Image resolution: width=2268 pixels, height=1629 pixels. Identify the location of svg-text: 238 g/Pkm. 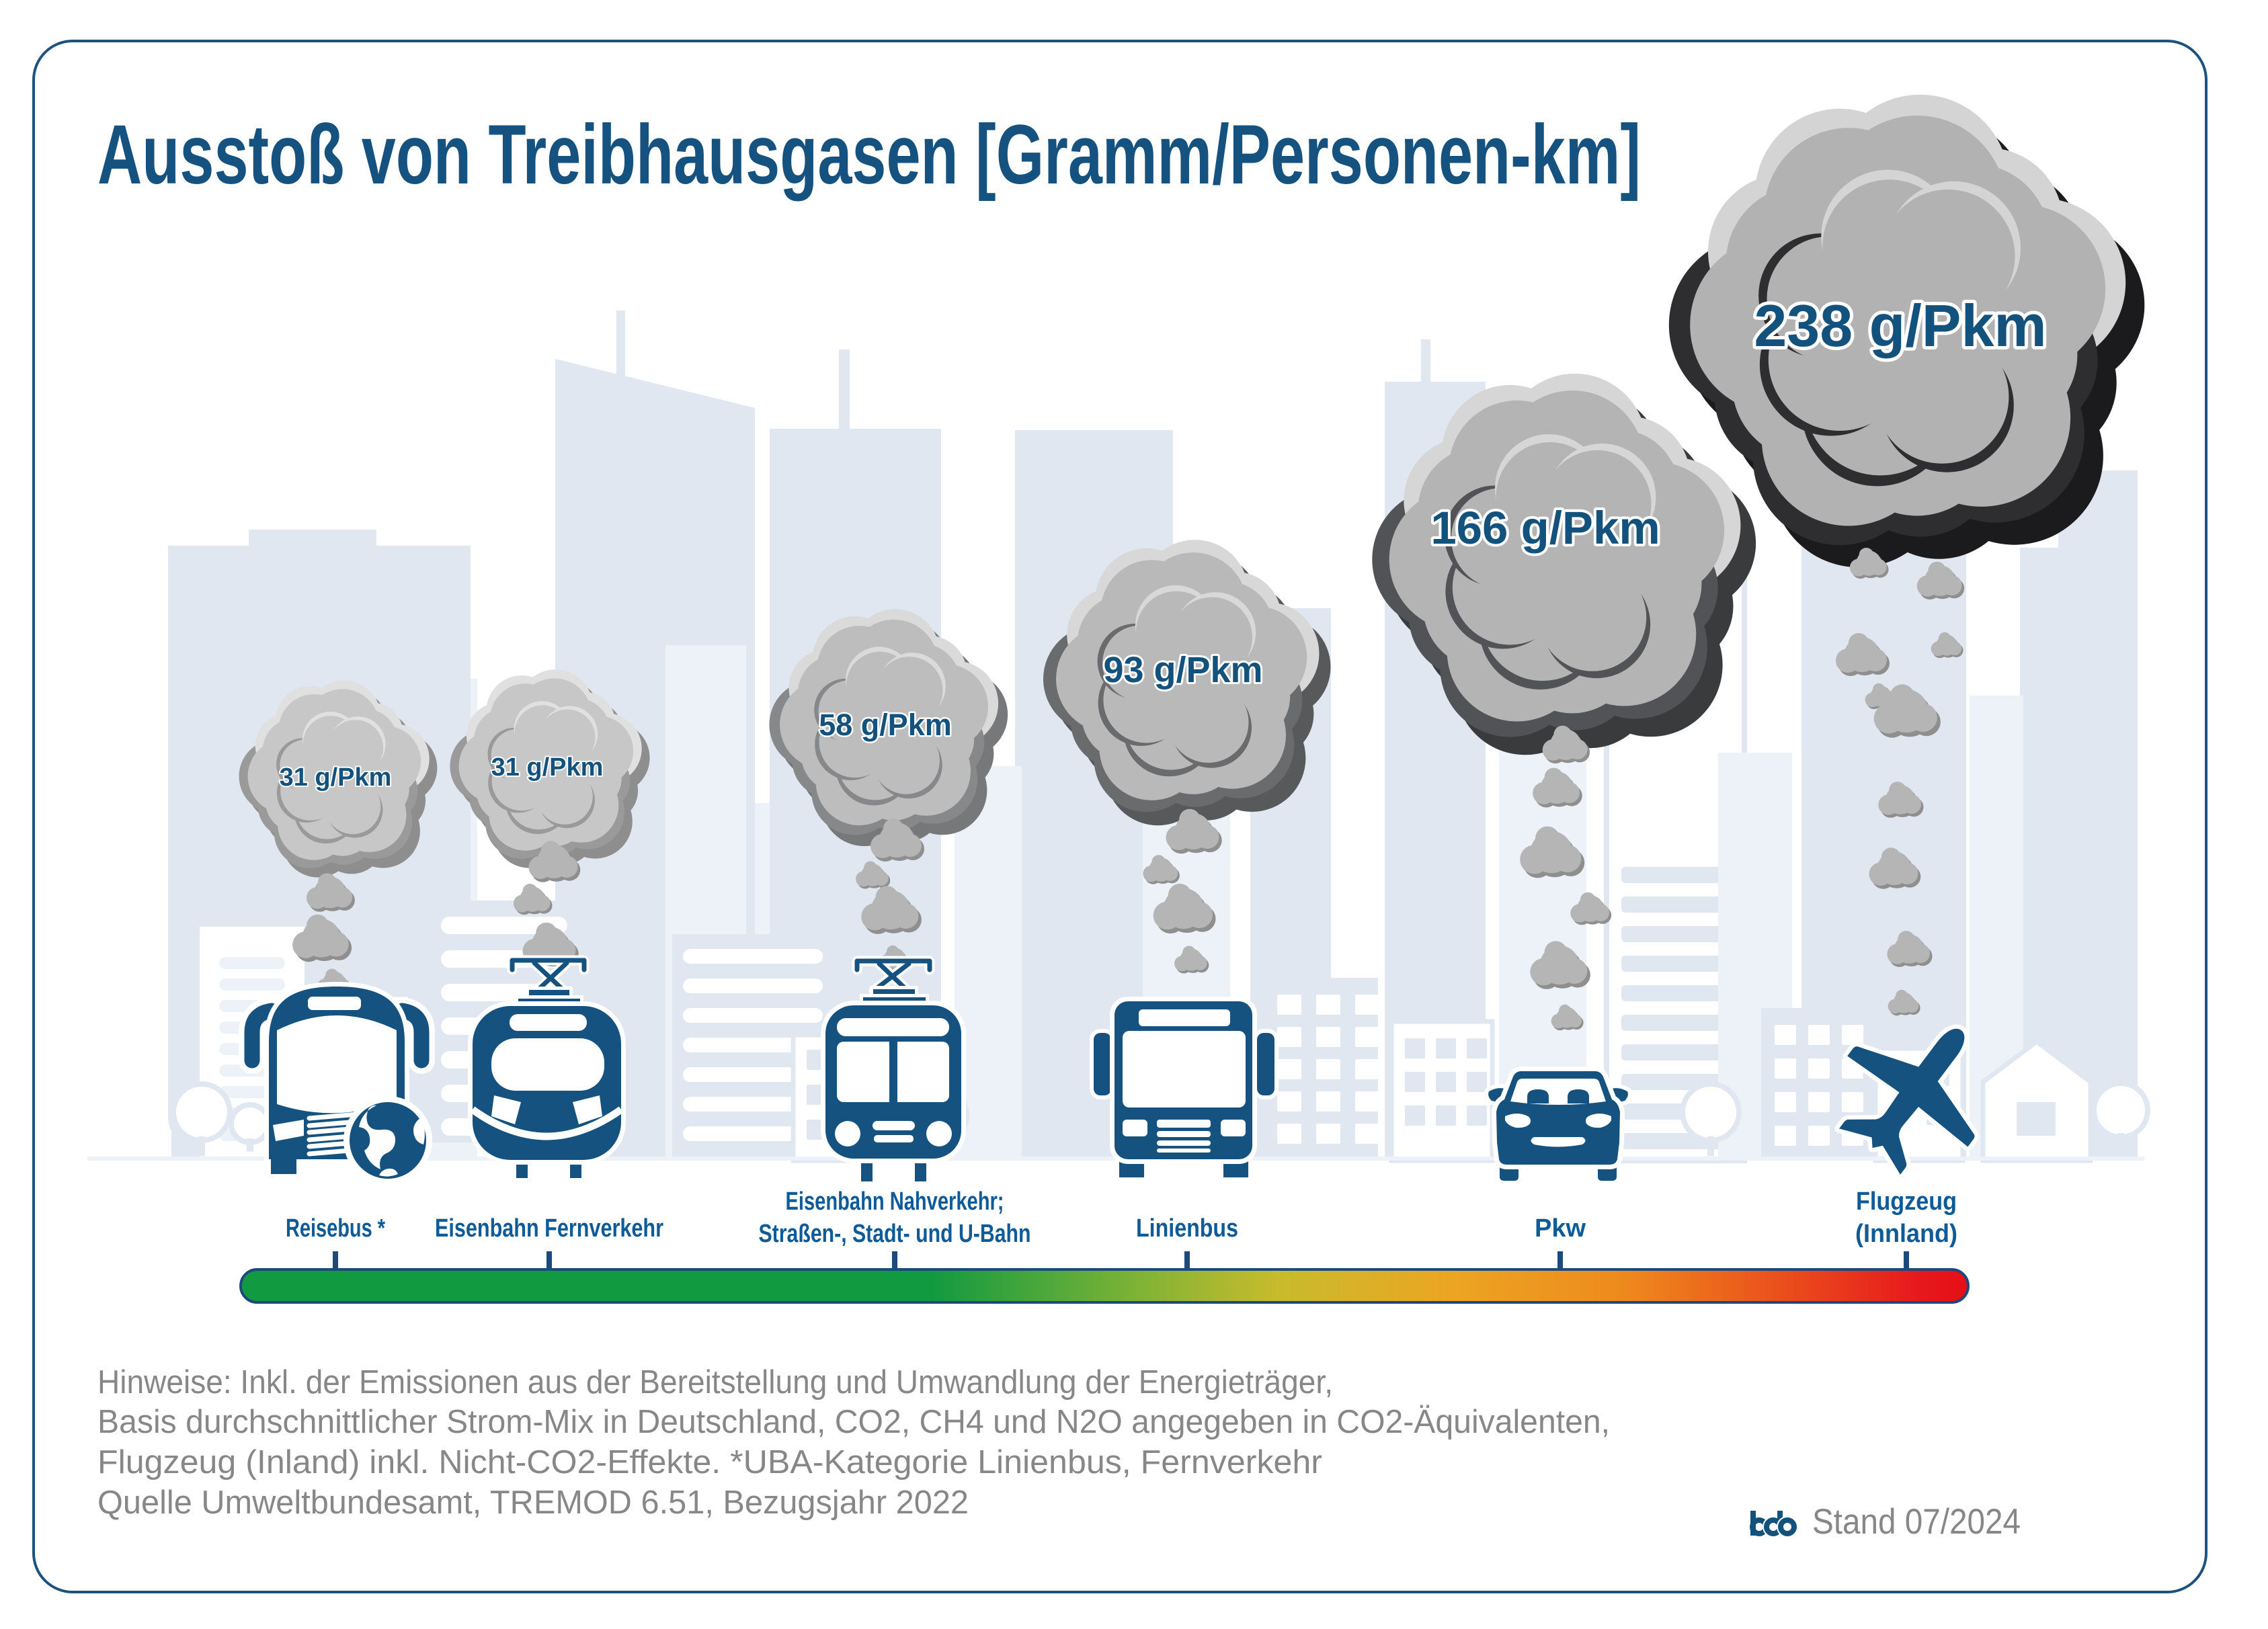
(1900, 325).